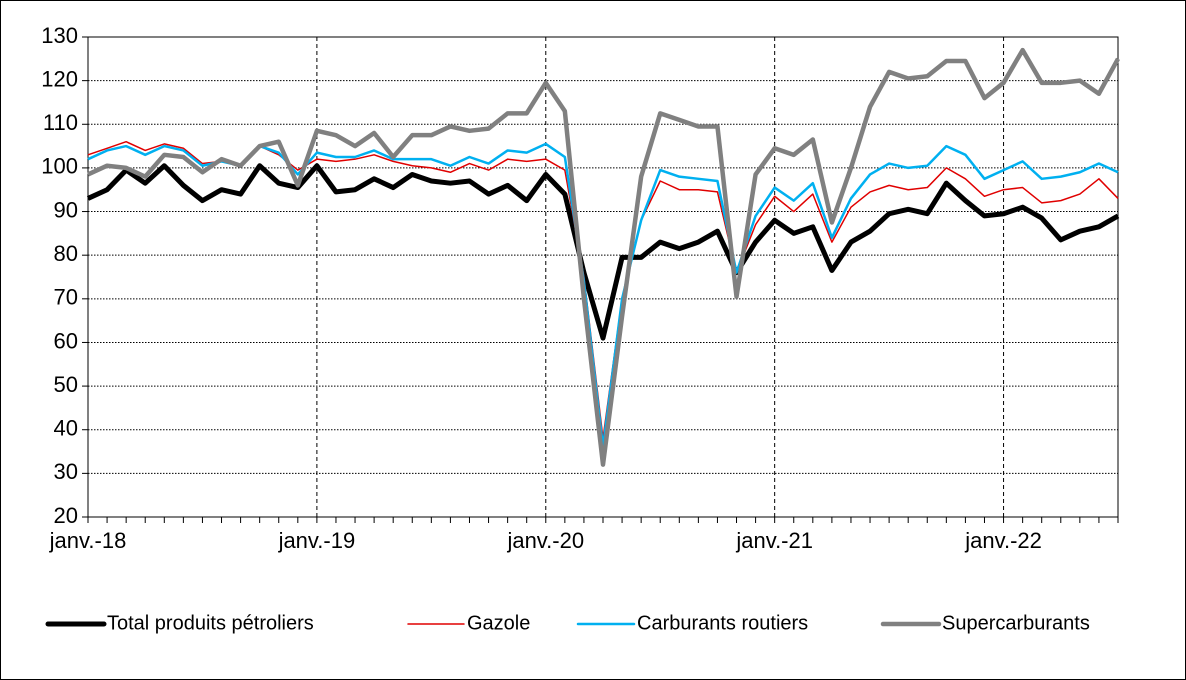  What do you see at coordinates (59, 35) in the screenshot?
I see `y-tick-label: 130` at bounding box center [59, 35].